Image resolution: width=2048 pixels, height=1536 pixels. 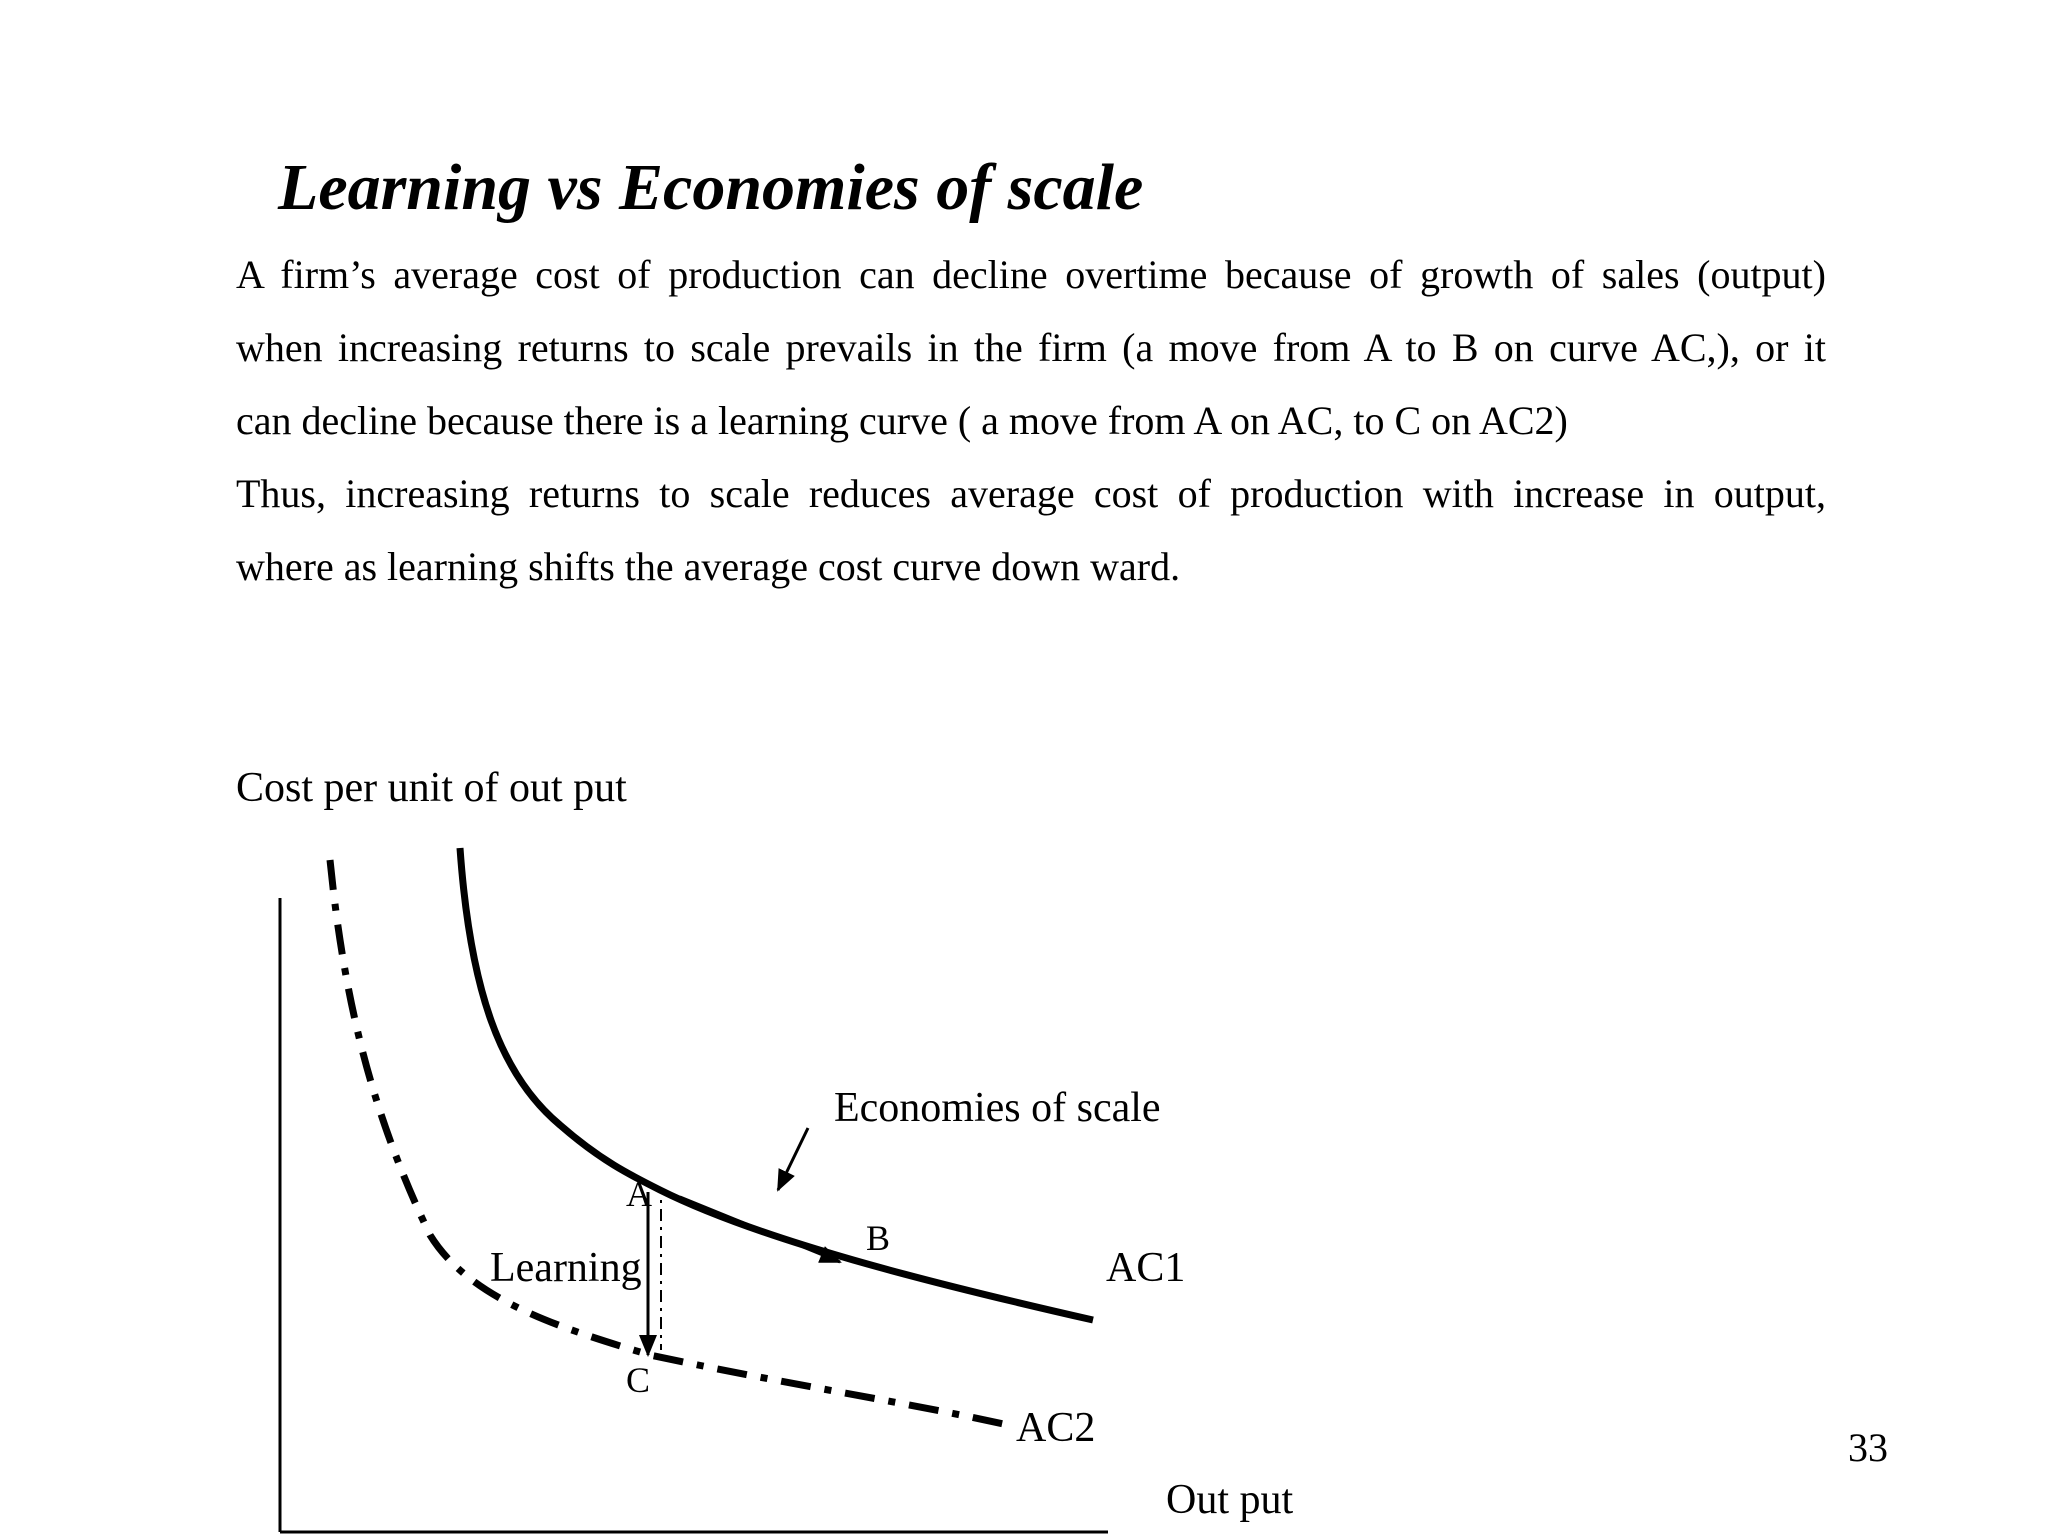 What do you see at coordinates (431, 788) in the screenshot?
I see `y-axis-label: Cost per unit of out put` at bounding box center [431, 788].